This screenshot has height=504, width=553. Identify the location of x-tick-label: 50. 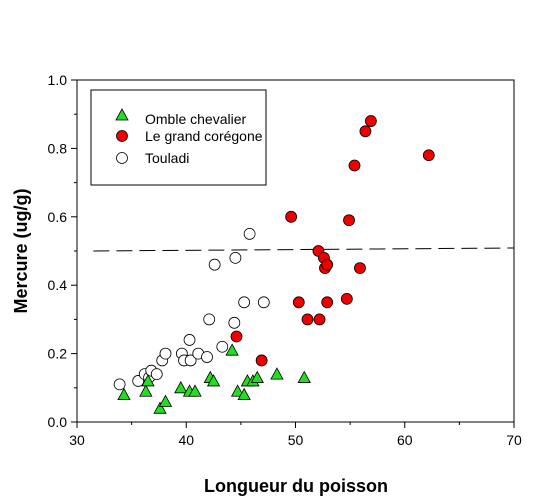
(296, 440).